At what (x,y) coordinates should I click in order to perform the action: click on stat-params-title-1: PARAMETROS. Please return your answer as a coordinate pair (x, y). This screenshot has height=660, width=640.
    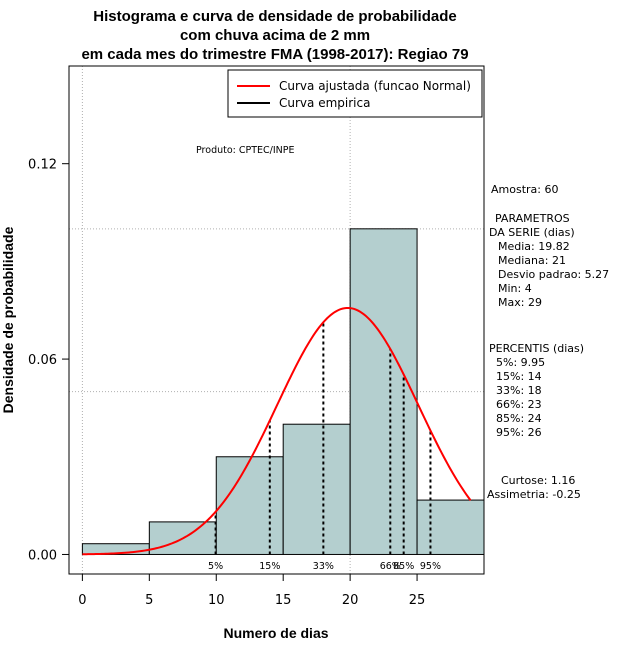
    Looking at the image, I should click on (532, 218).